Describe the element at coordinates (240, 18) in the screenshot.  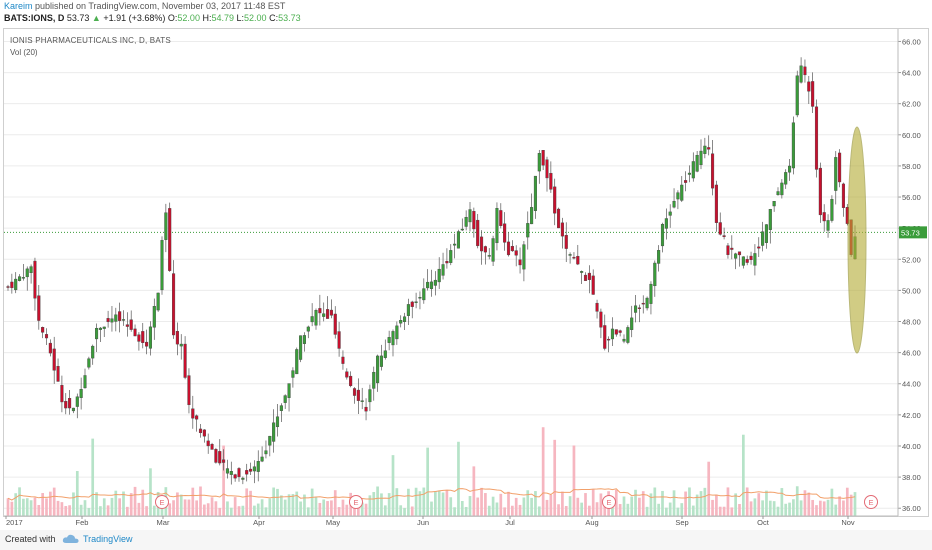
I see `low-label: L:` at that location.